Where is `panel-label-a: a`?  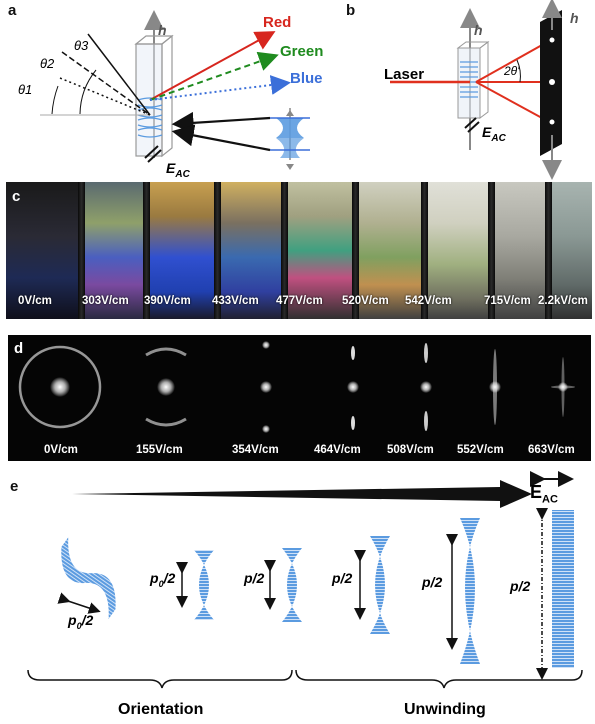 panel-label-a: a is located at coordinates (12, 10).